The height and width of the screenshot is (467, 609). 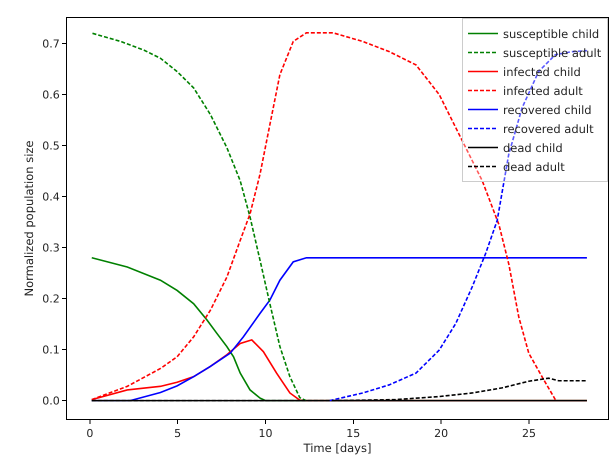 What do you see at coordinates (533, 147) in the screenshot?
I see `legend-label: dead child` at bounding box center [533, 147].